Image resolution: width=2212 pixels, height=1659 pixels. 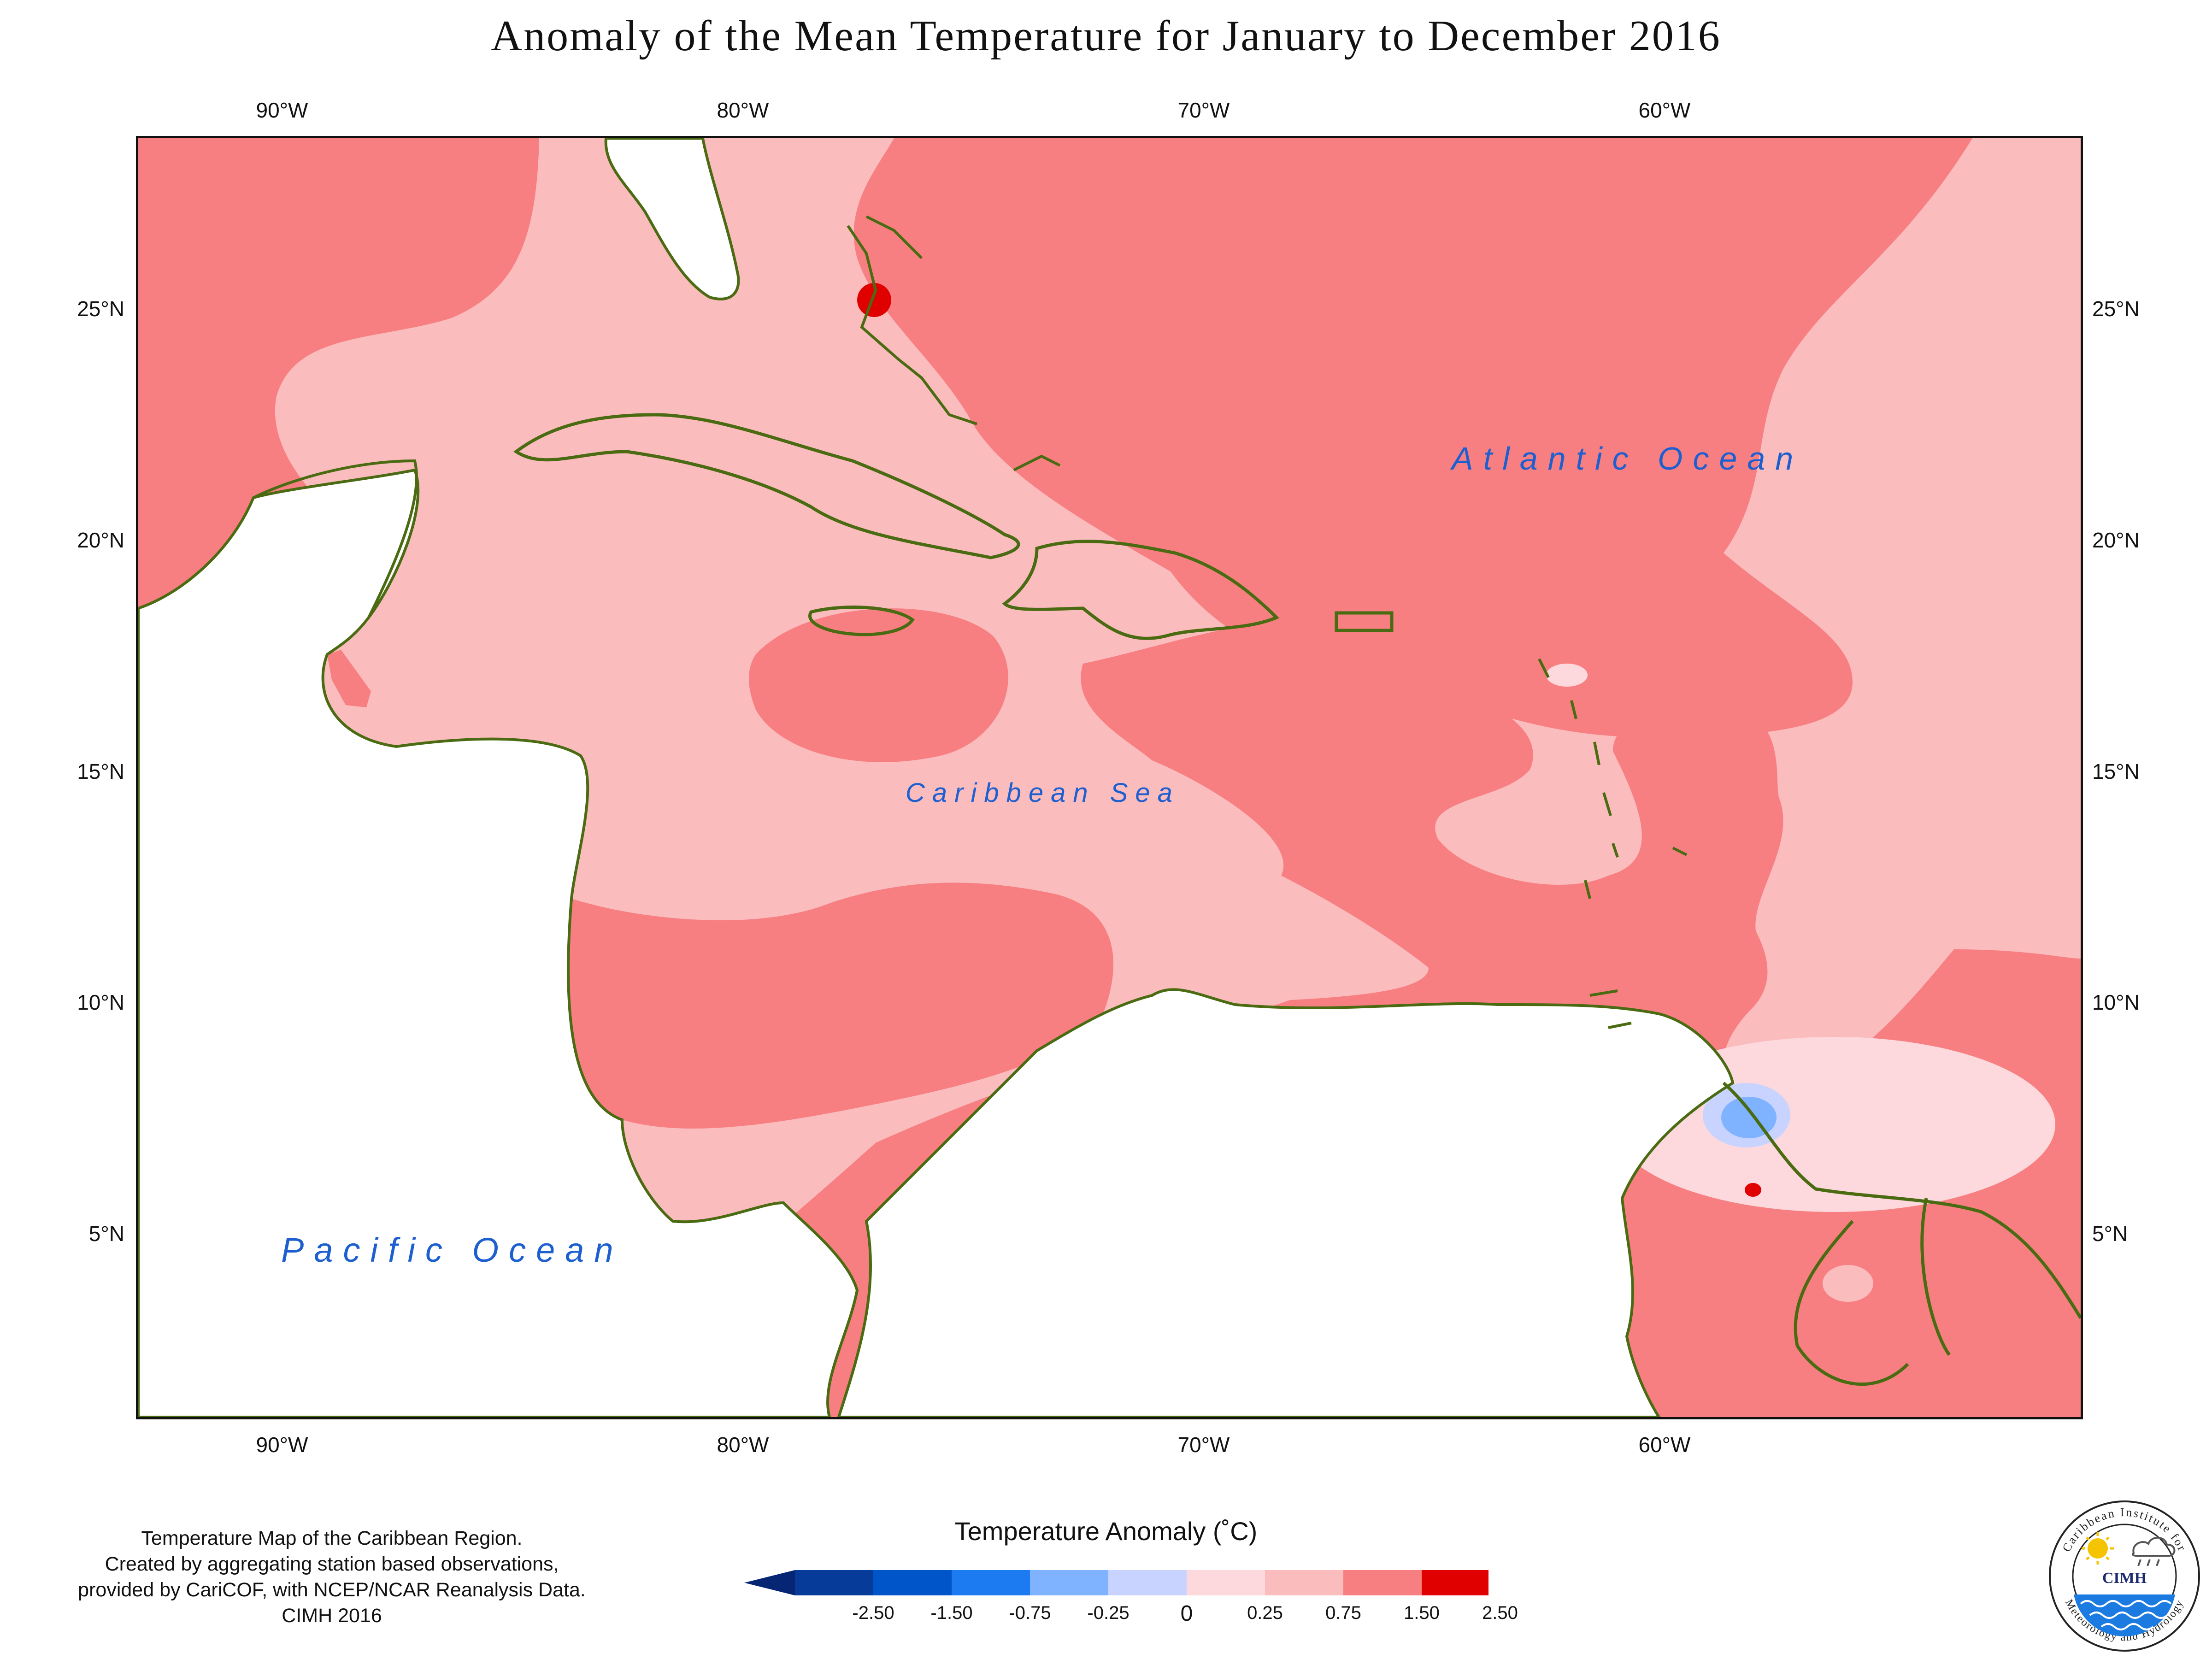 I want to click on coast-jamaica, so click(x=861, y=621).